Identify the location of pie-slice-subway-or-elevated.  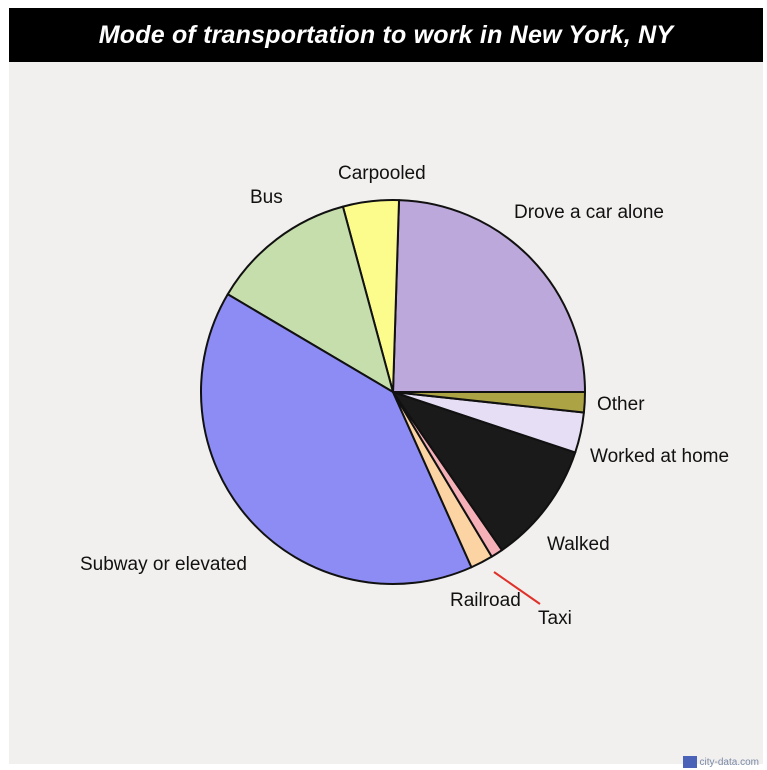
(336, 439).